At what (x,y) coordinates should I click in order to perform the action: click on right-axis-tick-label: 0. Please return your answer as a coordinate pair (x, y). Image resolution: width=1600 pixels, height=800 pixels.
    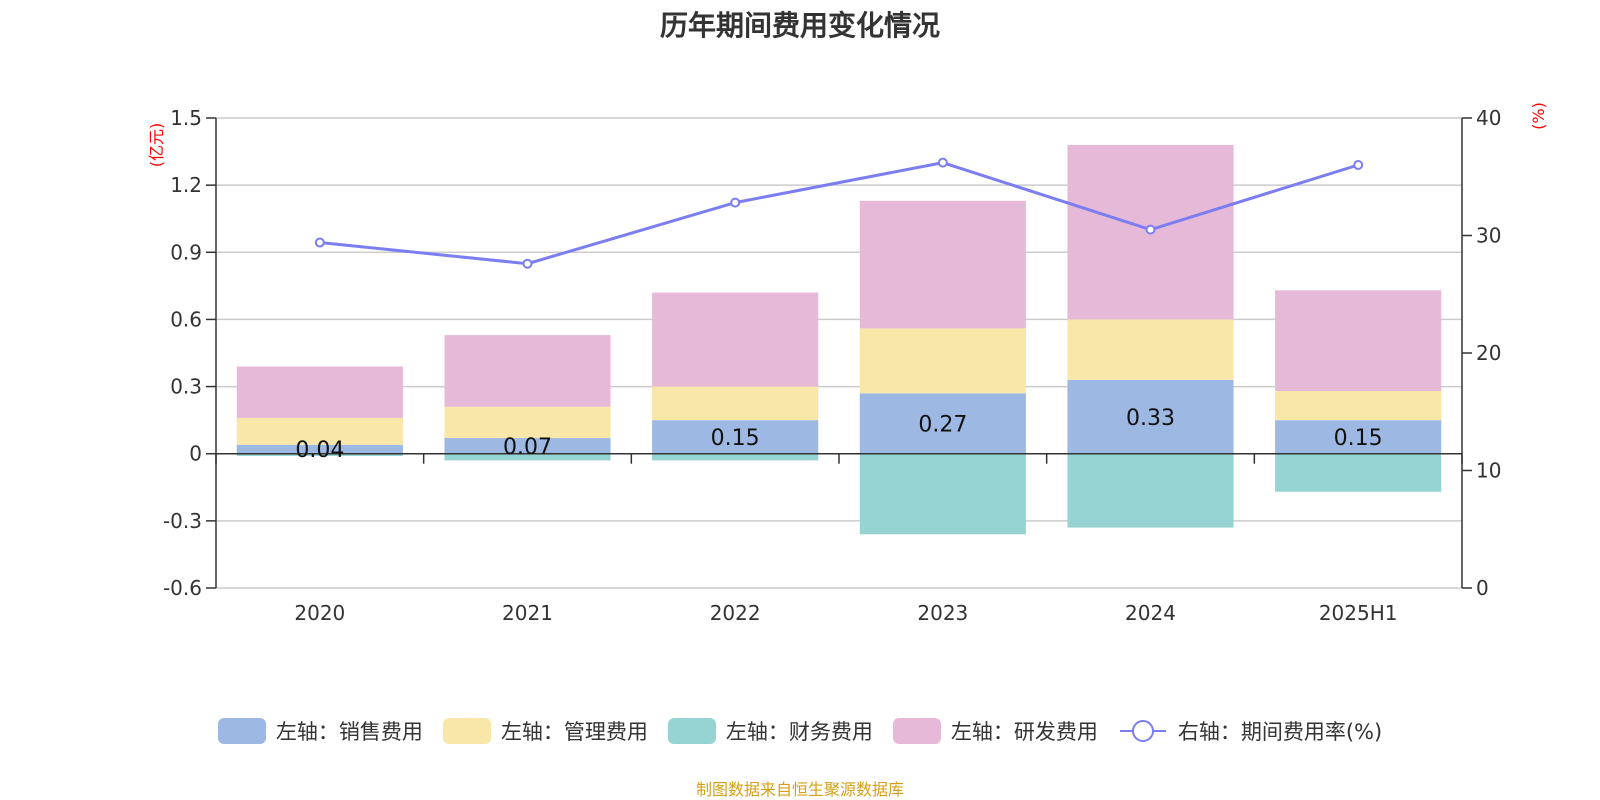
    Looking at the image, I should click on (1482, 588).